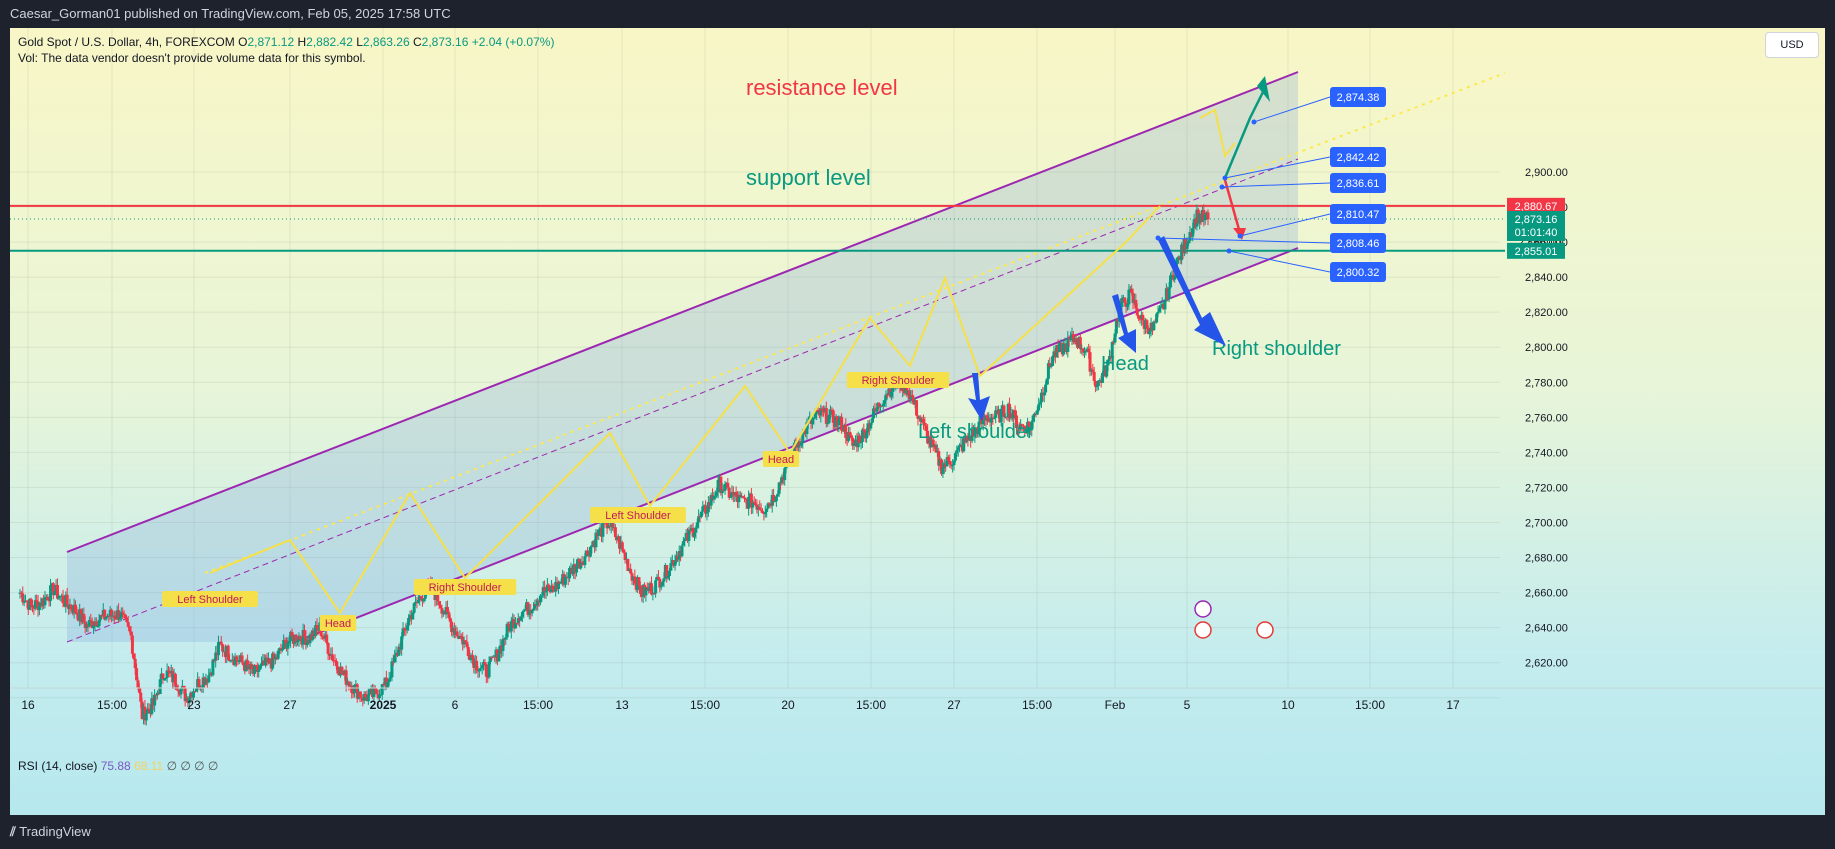 Image resolution: width=1835 pixels, height=849 pixels. I want to click on support-annotation: support level, so click(808, 177).